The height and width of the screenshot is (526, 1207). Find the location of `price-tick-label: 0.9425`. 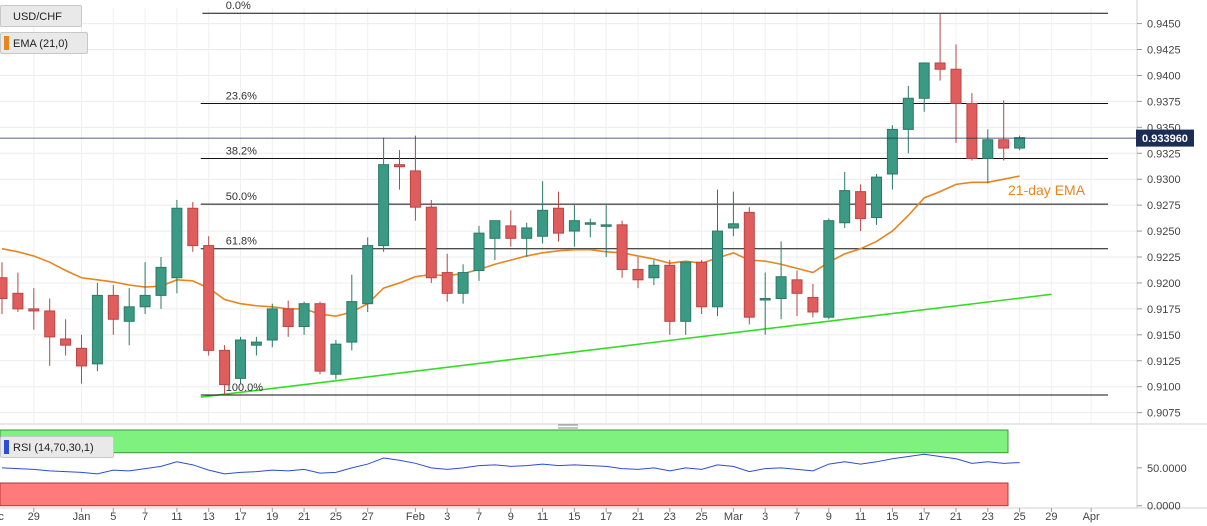

price-tick-label: 0.9425 is located at coordinates (1164, 51).